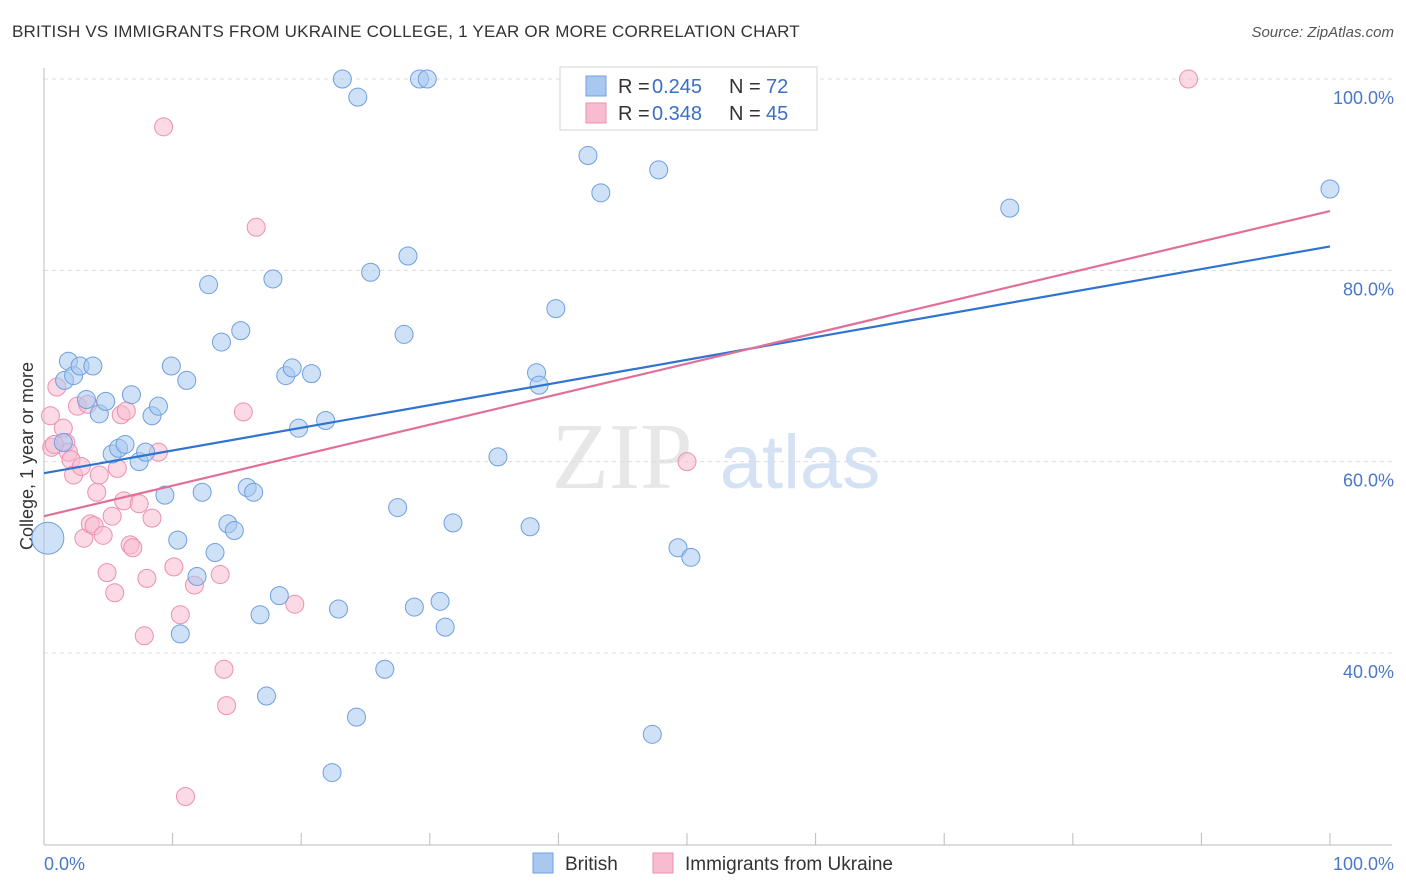 The height and width of the screenshot is (892, 1406). I want to click on legend-british-r-value: 0.245, so click(677, 87).